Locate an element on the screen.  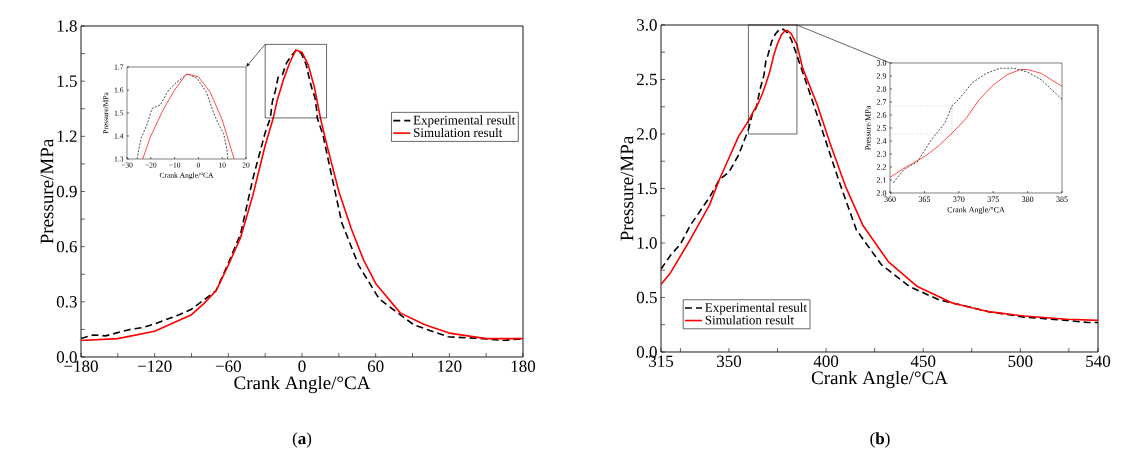
y-tick-label: 2.7 is located at coordinates (881, 102).